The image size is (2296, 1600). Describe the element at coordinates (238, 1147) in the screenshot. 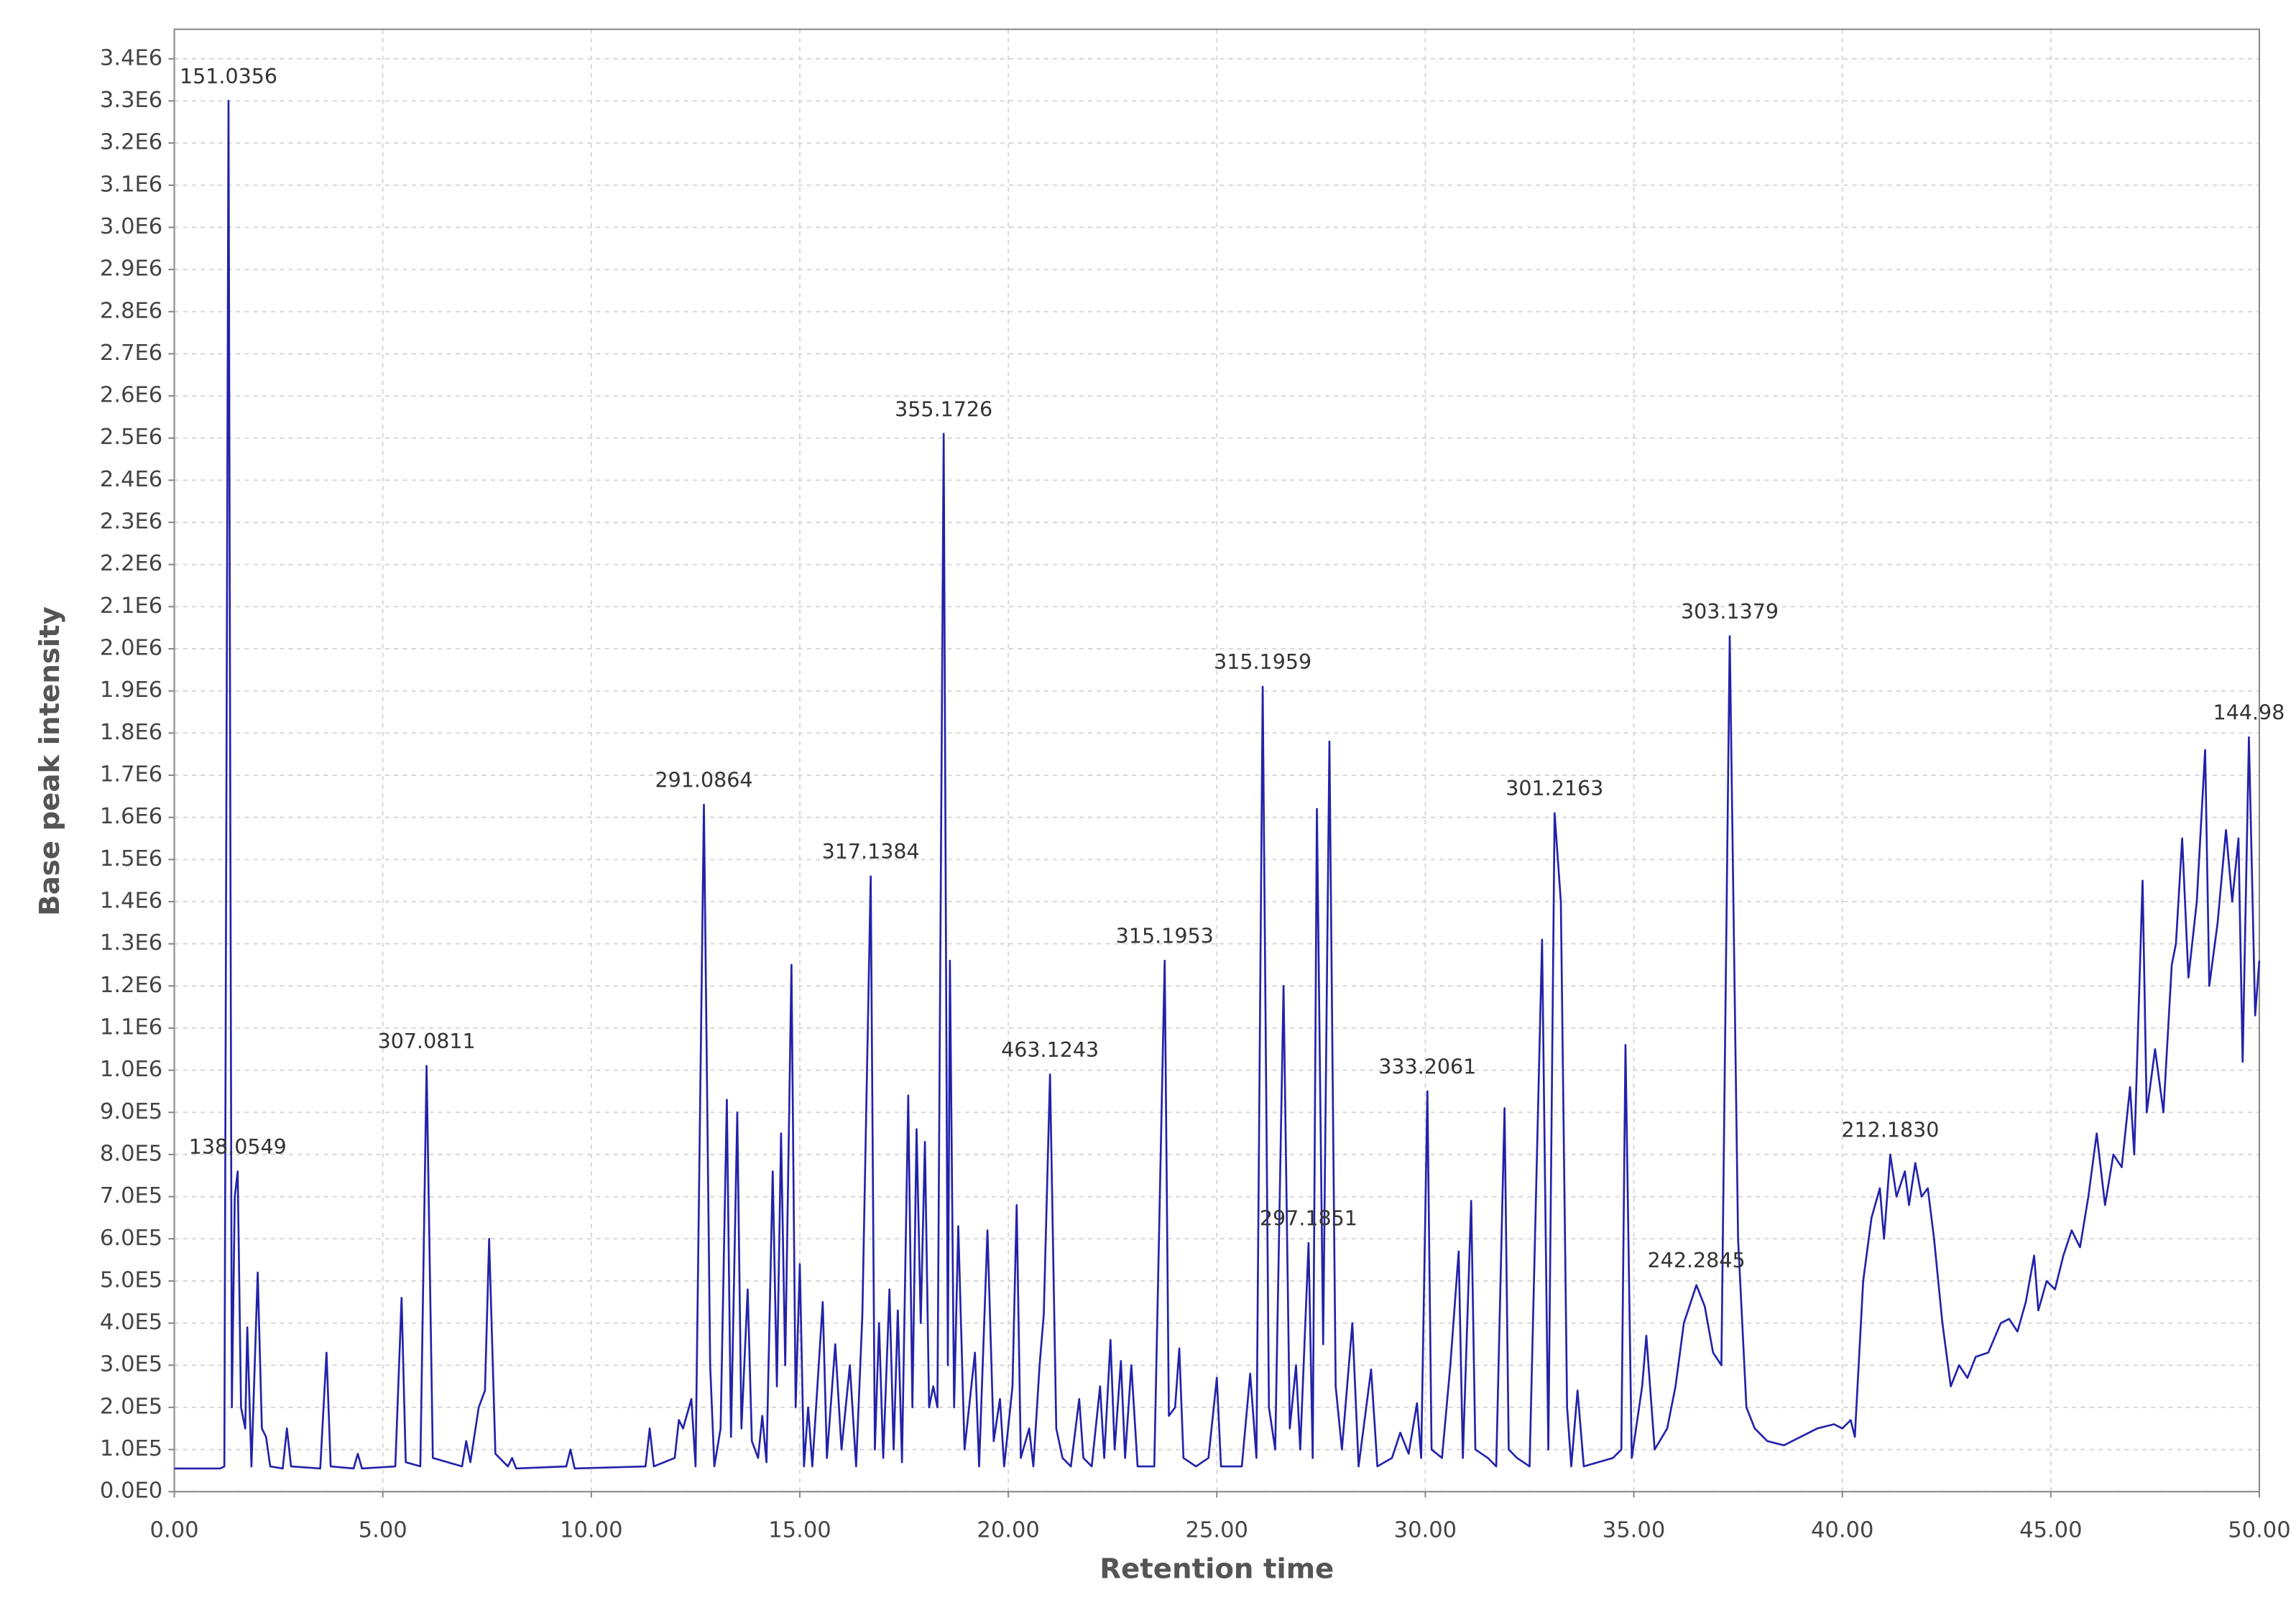

I see `peak-label: 138.0549` at that location.